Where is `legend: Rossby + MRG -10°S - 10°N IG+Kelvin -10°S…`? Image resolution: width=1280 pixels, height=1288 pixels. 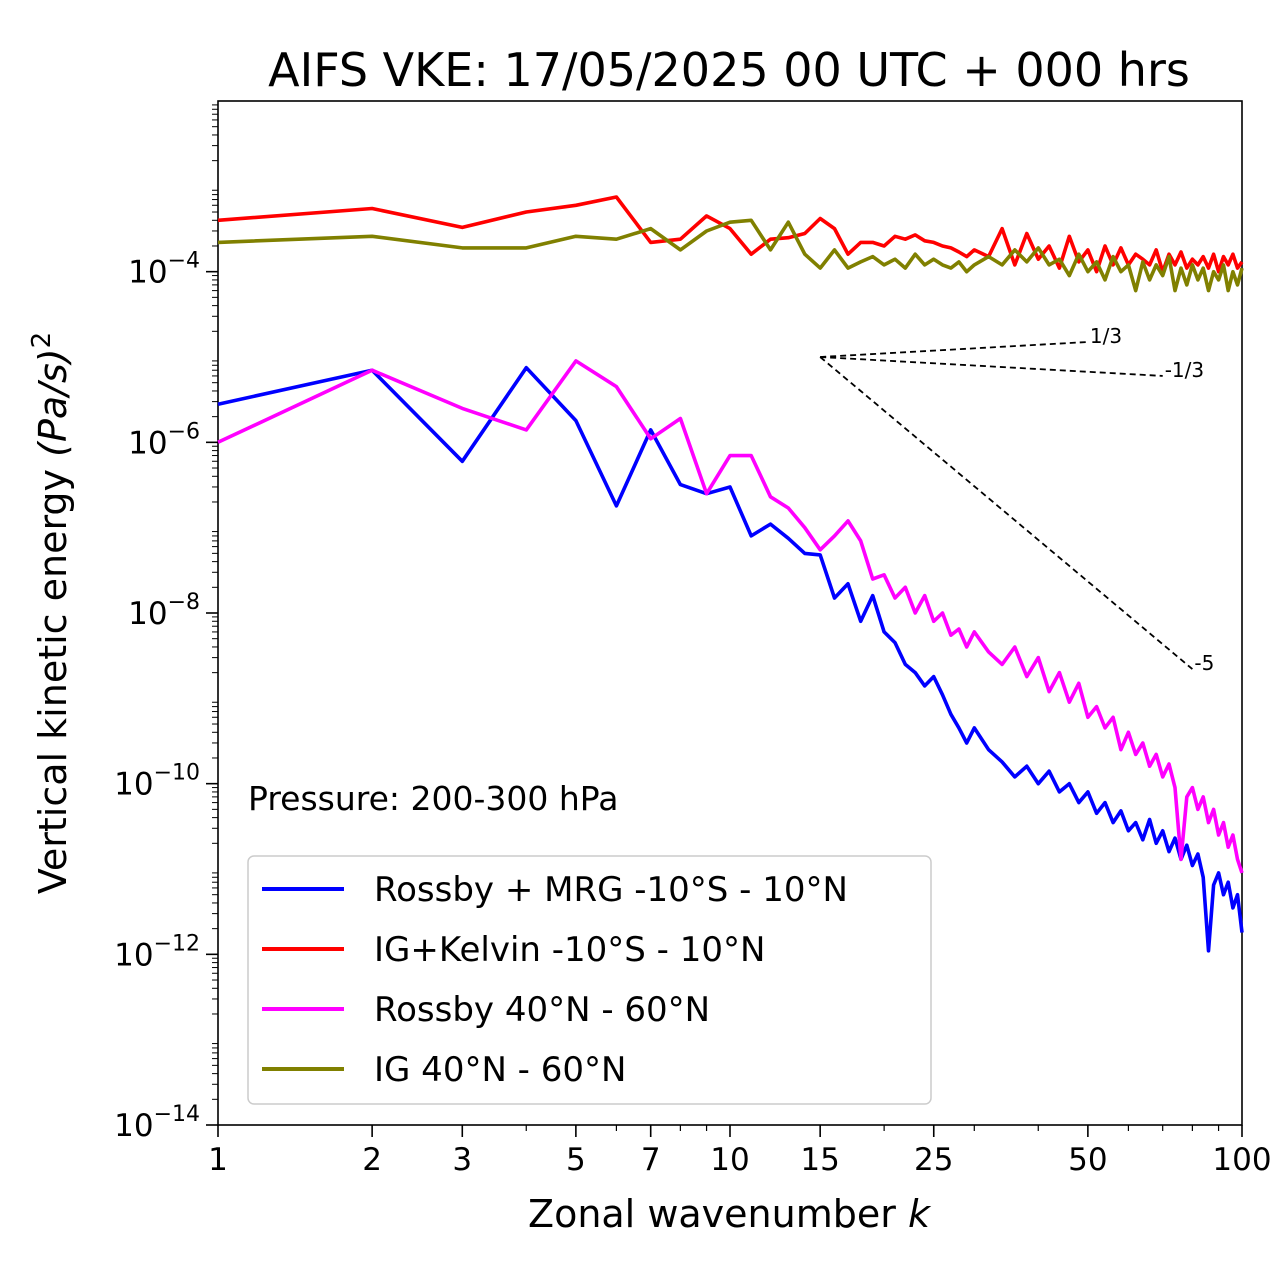 legend: Rossby + MRG -10°S - 10°N IG+Kelvin -10°S… is located at coordinates (589, 980).